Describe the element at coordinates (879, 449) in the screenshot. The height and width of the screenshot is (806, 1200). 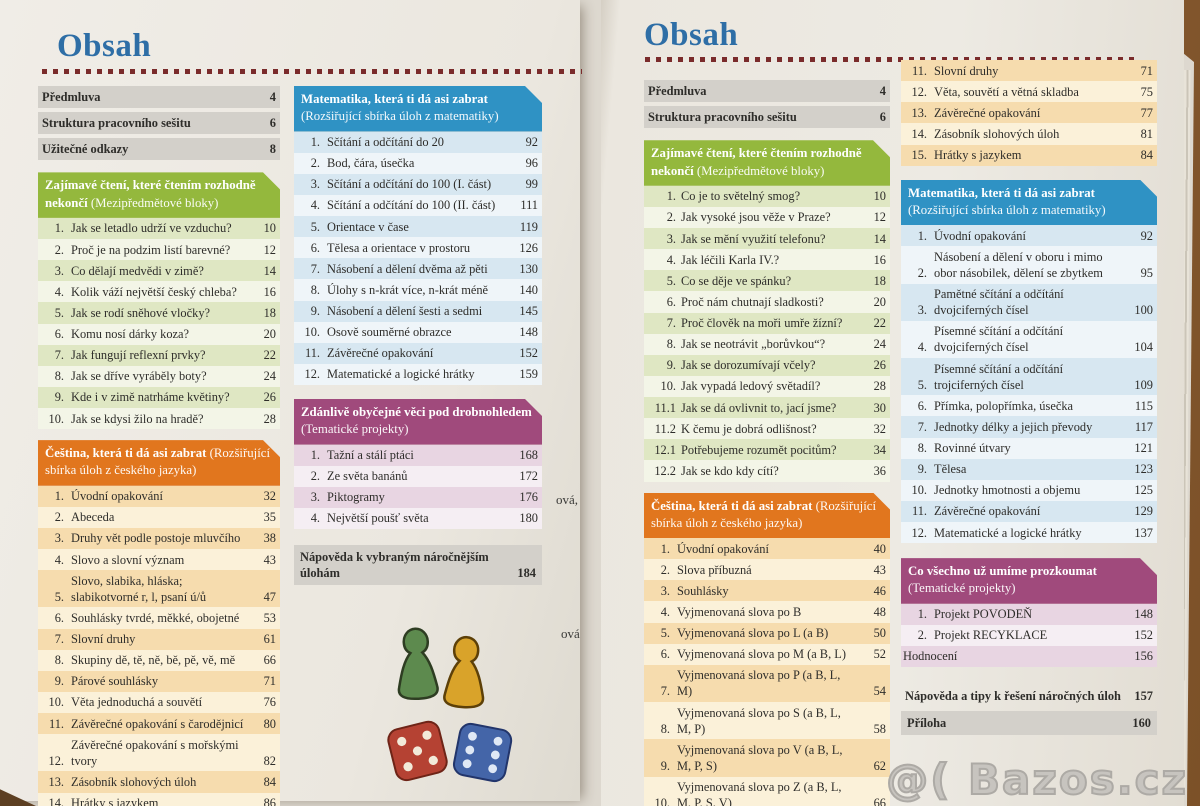
I see `toc-item-page: 34` at that location.